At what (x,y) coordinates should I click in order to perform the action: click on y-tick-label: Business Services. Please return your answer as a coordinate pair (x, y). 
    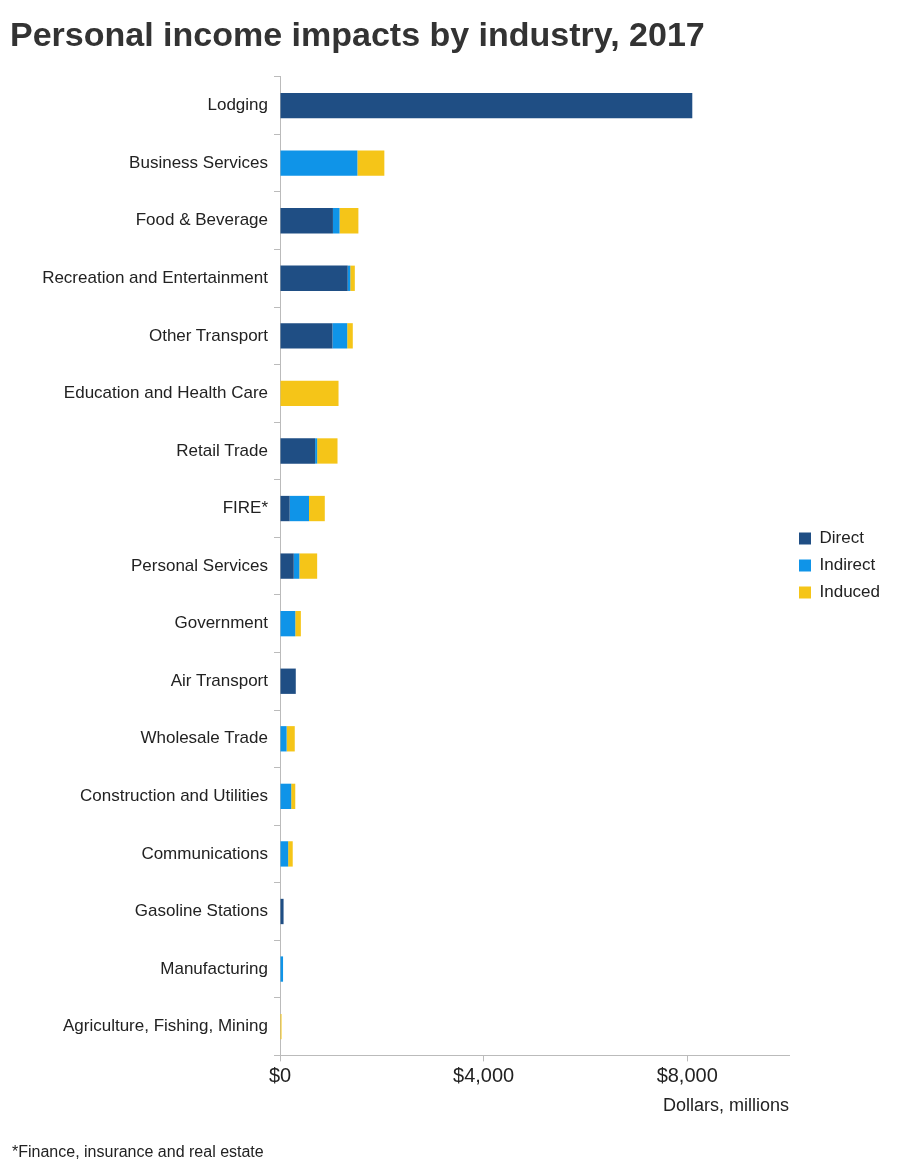
    Looking at the image, I should click on (198, 162).